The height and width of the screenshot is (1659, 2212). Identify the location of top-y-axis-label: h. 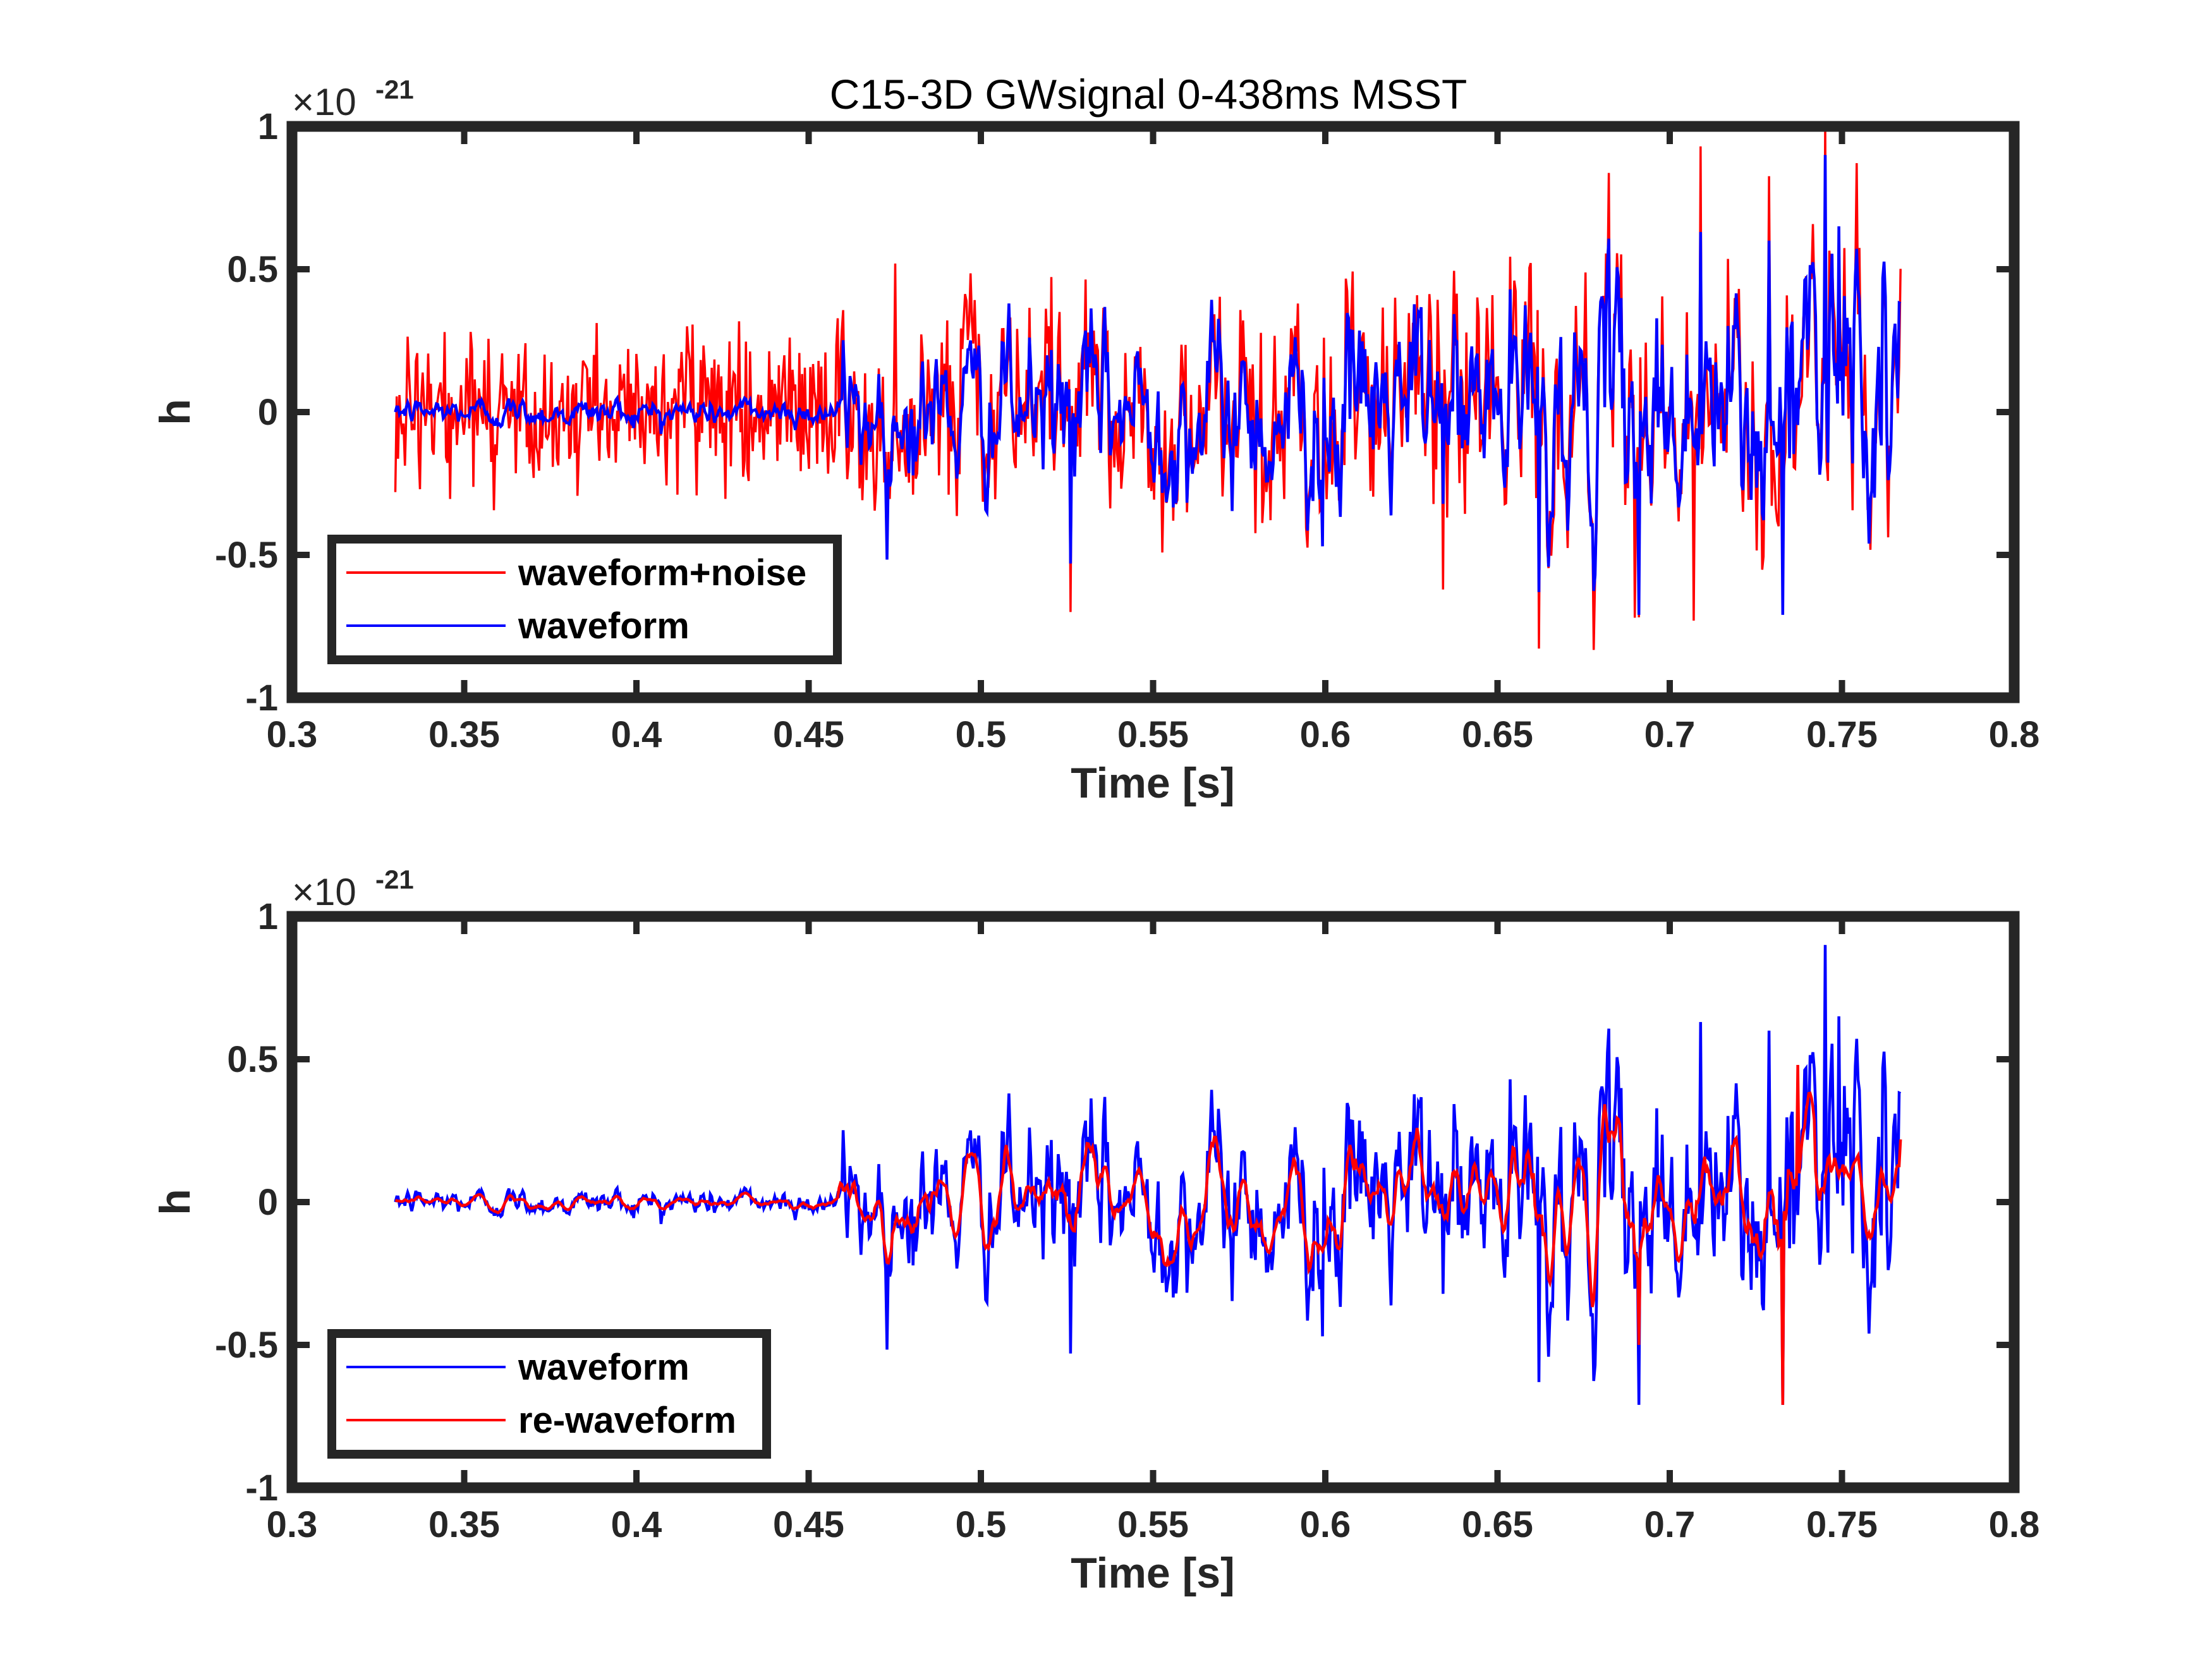
(175, 412).